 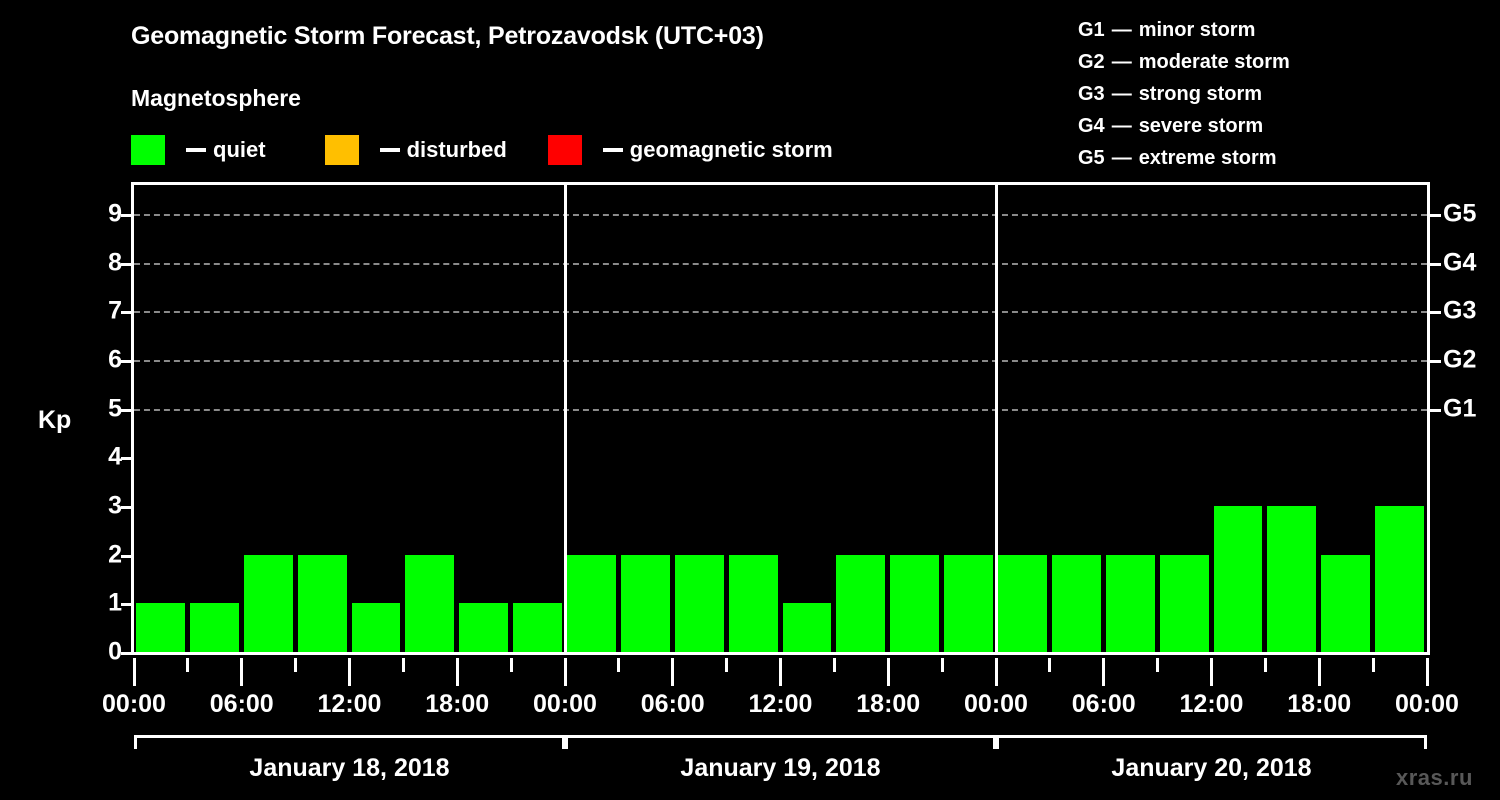 I want to click on y-tick-label-0: 0, so click(x=115, y=651).